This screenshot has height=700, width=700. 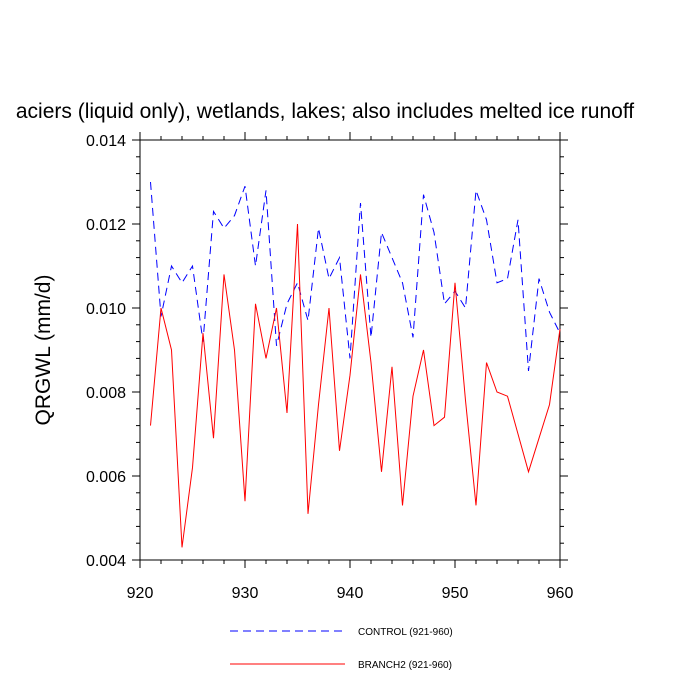 What do you see at coordinates (106, 393) in the screenshot?
I see `y-tick-label: 0.008` at bounding box center [106, 393].